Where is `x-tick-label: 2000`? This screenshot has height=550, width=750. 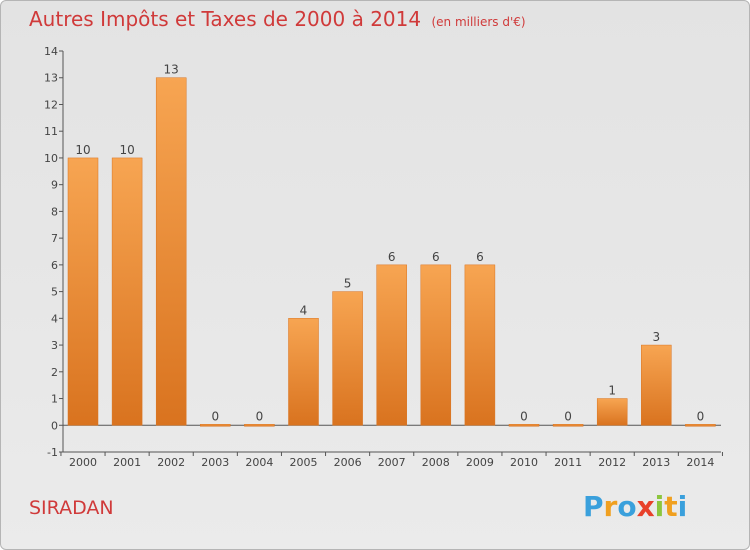
x-tick-label: 2000 is located at coordinates (83, 462).